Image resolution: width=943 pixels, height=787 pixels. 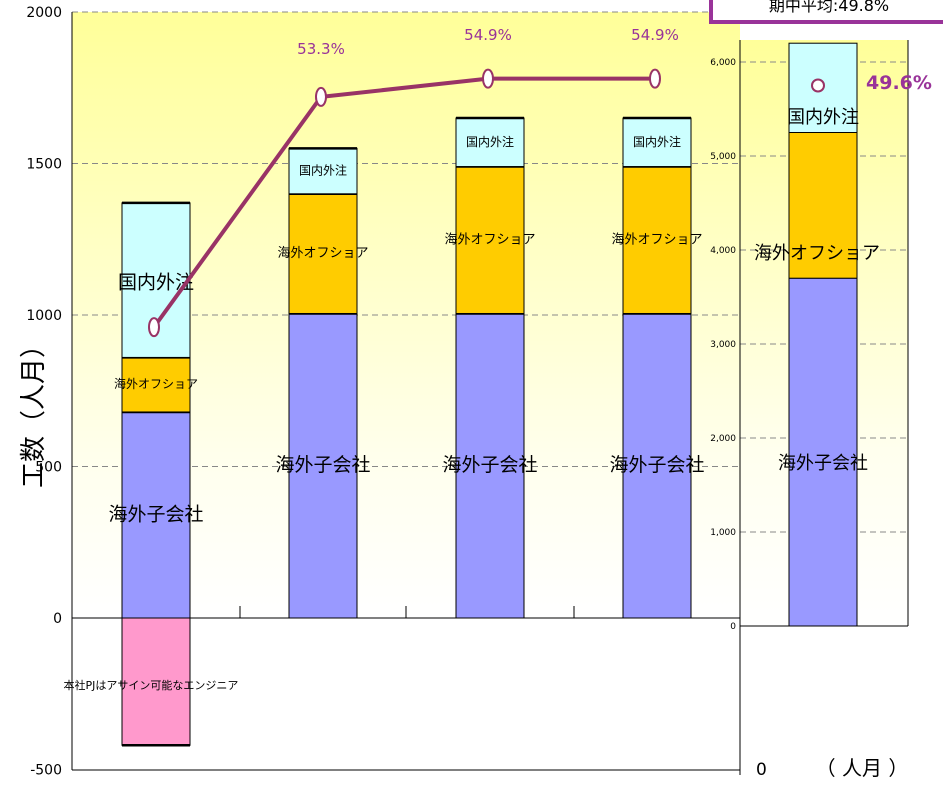 What do you see at coordinates (321, 49) in the screenshot?
I see `ratio-point-label: 53.3%` at bounding box center [321, 49].